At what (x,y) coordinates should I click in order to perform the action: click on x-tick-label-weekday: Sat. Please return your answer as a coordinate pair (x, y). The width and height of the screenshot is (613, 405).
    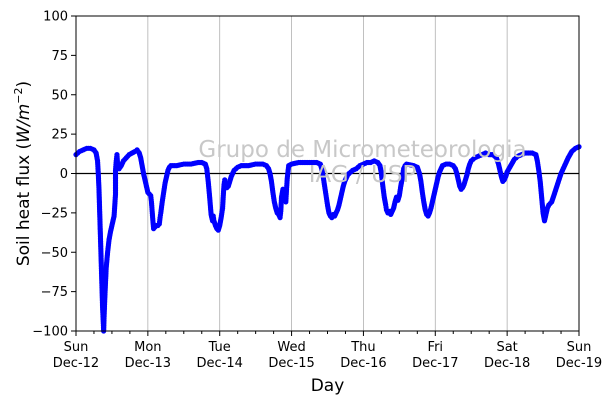
    Looking at the image, I should click on (506, 347).